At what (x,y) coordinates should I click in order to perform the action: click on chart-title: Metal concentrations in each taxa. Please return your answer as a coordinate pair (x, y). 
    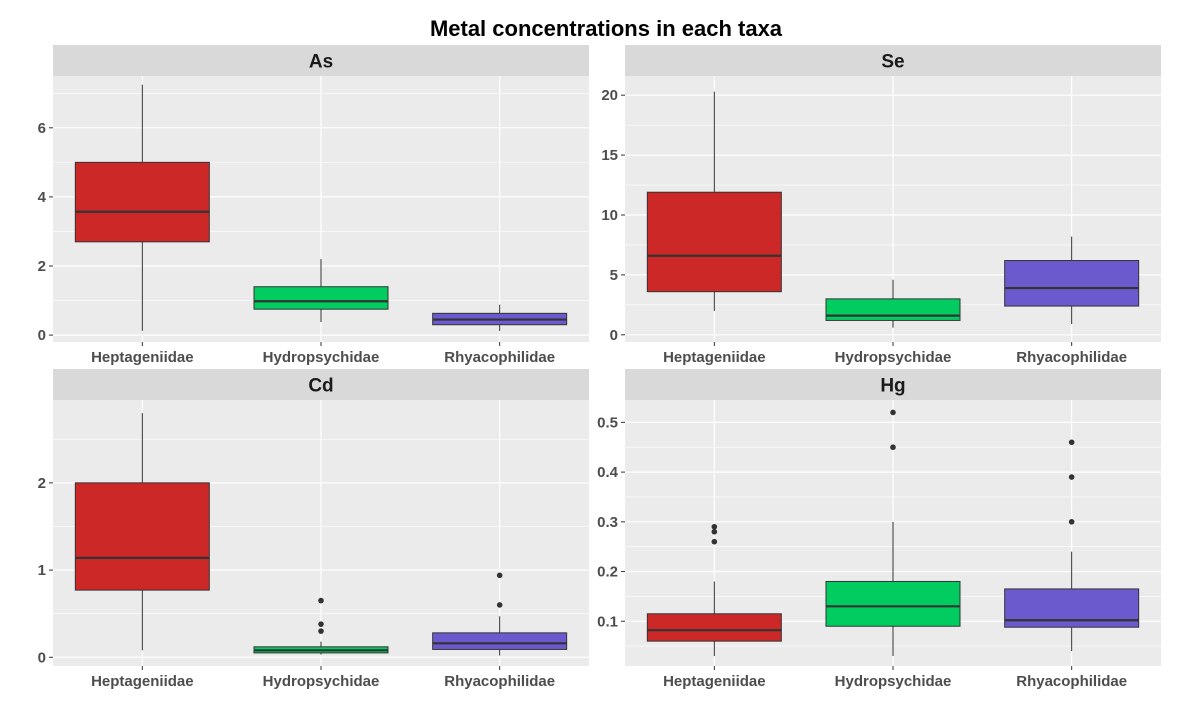
    Looking at the image, I should click on (606, 28).